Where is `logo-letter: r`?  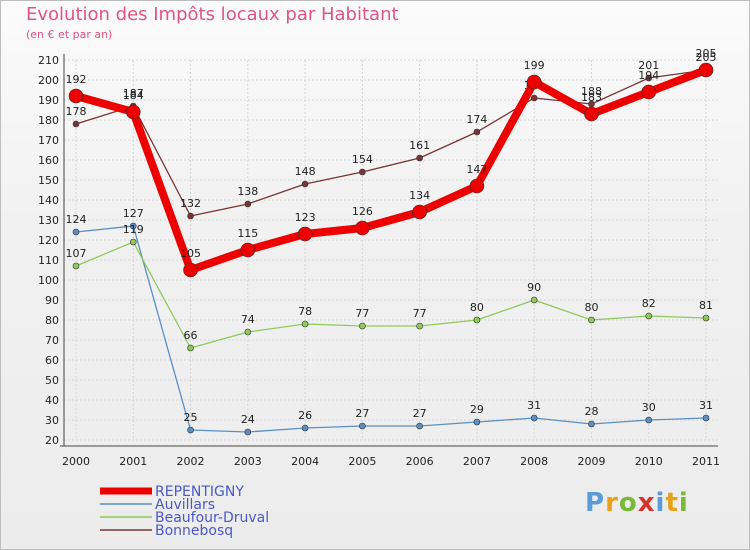 logo-letter: r is located at coordinates (612, 503).